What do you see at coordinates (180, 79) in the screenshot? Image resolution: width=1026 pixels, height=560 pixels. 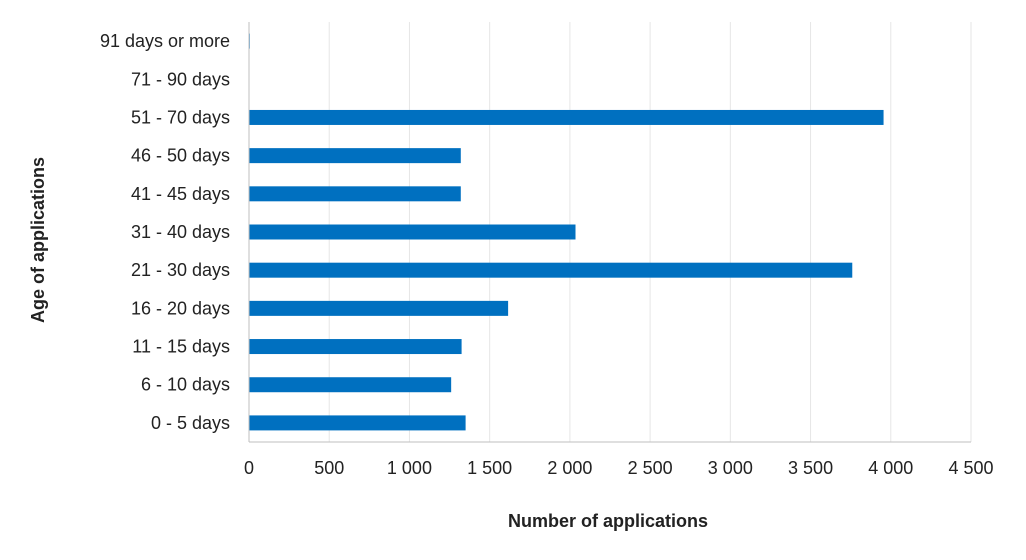 I see `y-tick-label: 71 - 90 days` at bounding box center [180, 79].